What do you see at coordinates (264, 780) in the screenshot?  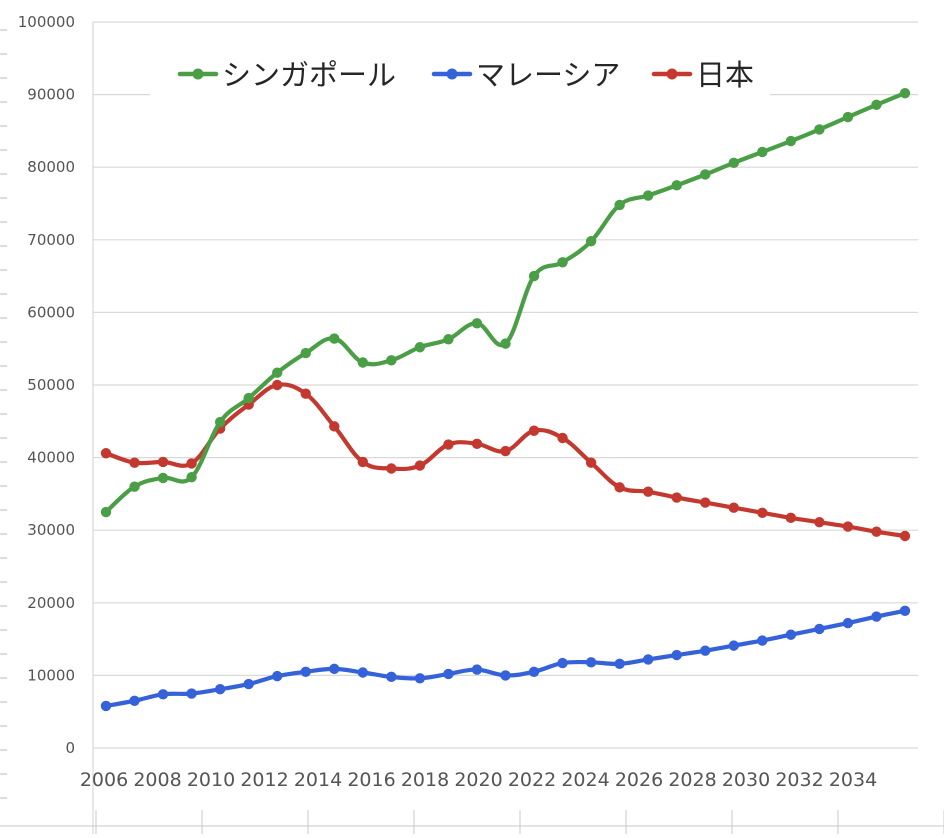 I see `x-tick-label: 2012` at bounding box center [264, 780].